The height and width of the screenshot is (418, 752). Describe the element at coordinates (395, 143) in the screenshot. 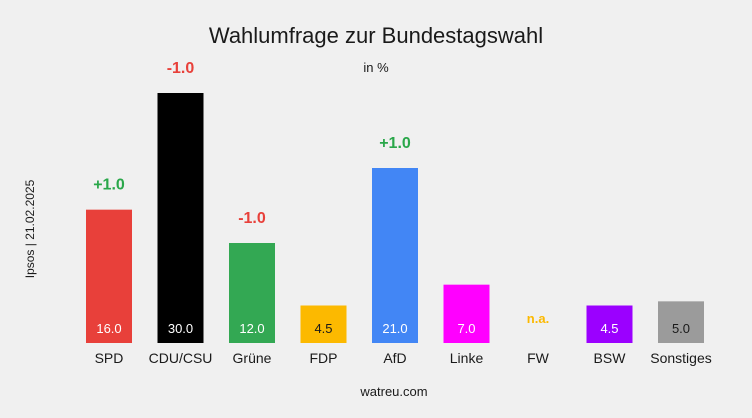

I see `change-label-afd: +1.0` at that location.